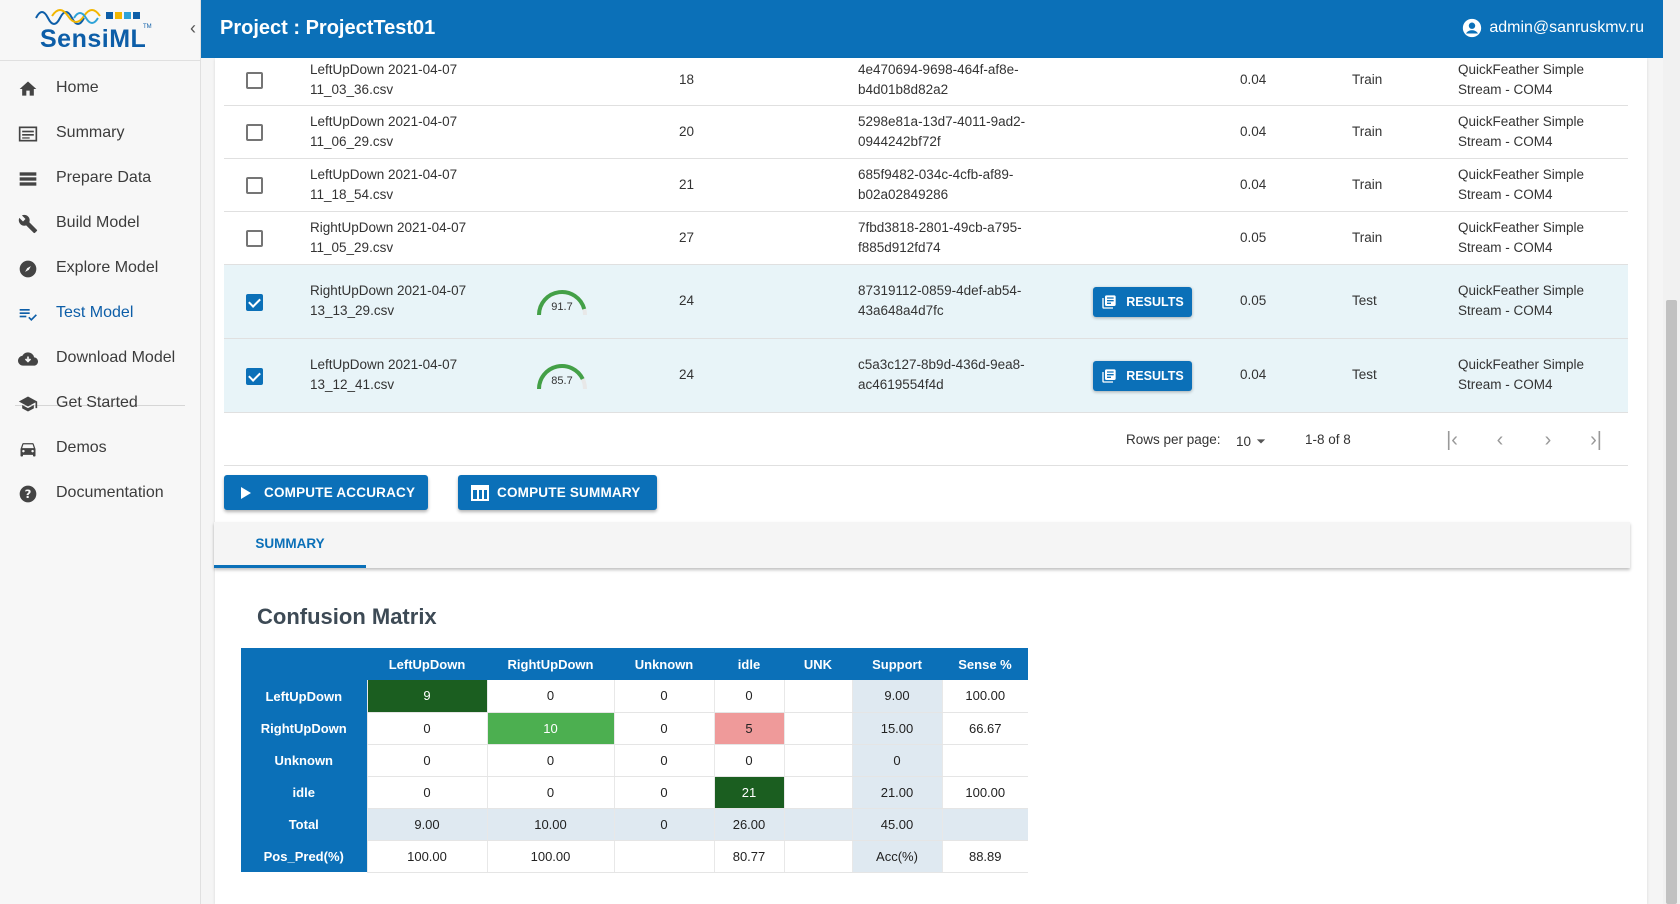 The height and width of the screenshot is (904, 1680). I want to click on confusion-row: RightUpDown 0 10 0 5 15.00 66.67, so click(634, 728).